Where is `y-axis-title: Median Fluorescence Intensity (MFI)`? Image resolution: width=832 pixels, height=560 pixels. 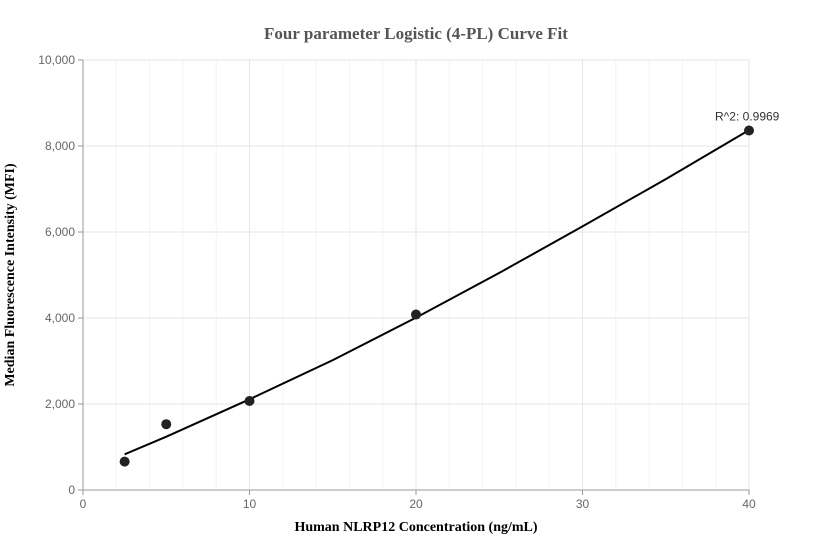 y-axis-title: Median Fluorescence Intensity (MFI) is located at coordinates (10, 275).